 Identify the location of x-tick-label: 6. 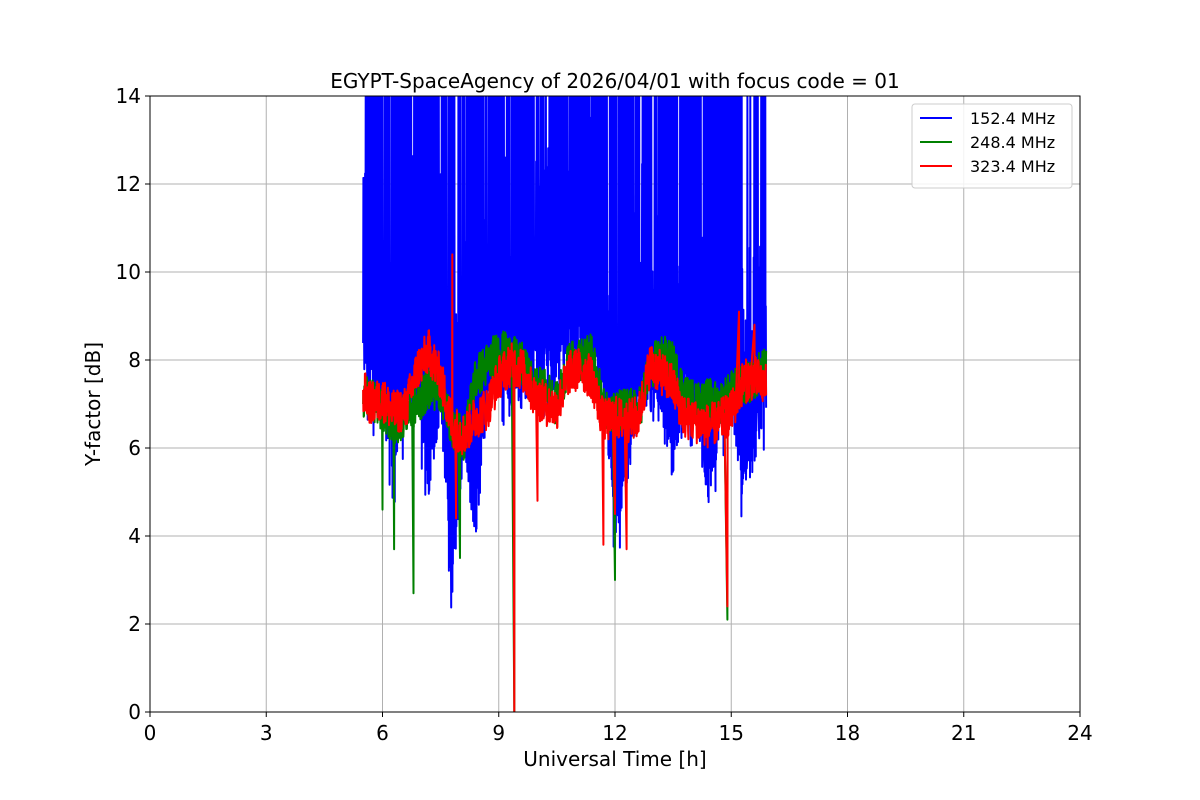
(382, 733).